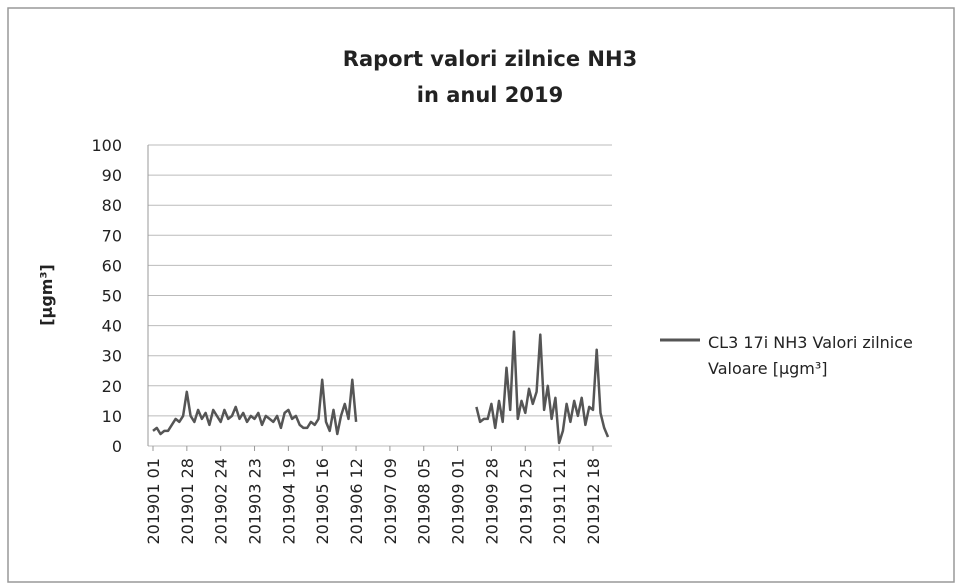  I want to click on x-tick-label: 201906 12, so click(356, 501).